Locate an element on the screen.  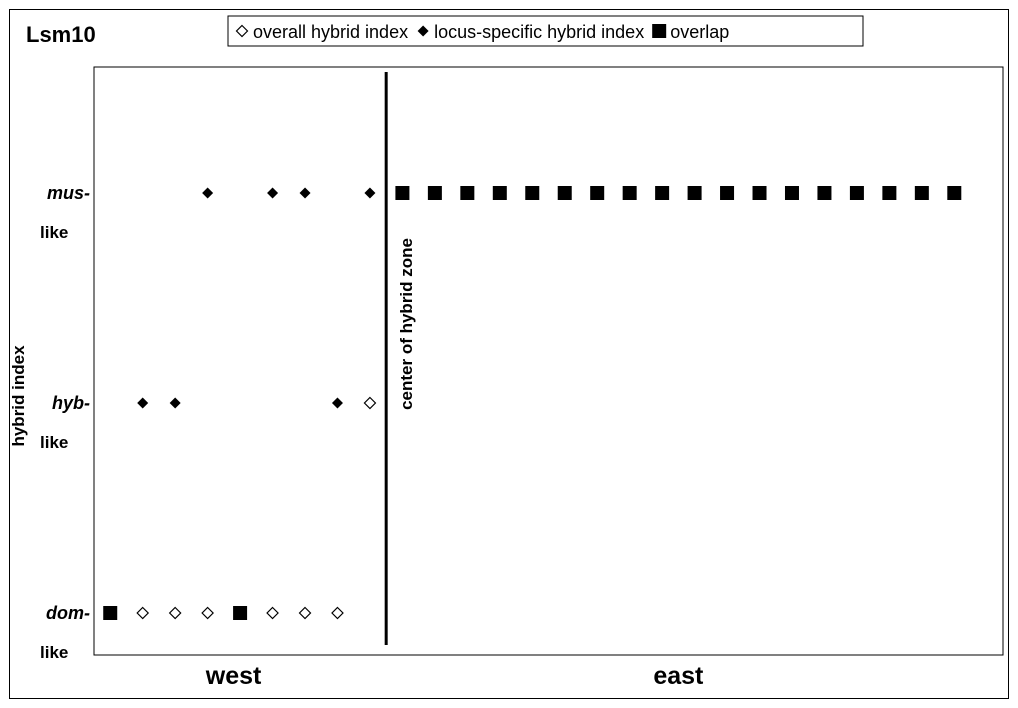
center-line-group: center of hybrid zone is located at coordinates (400, 358).